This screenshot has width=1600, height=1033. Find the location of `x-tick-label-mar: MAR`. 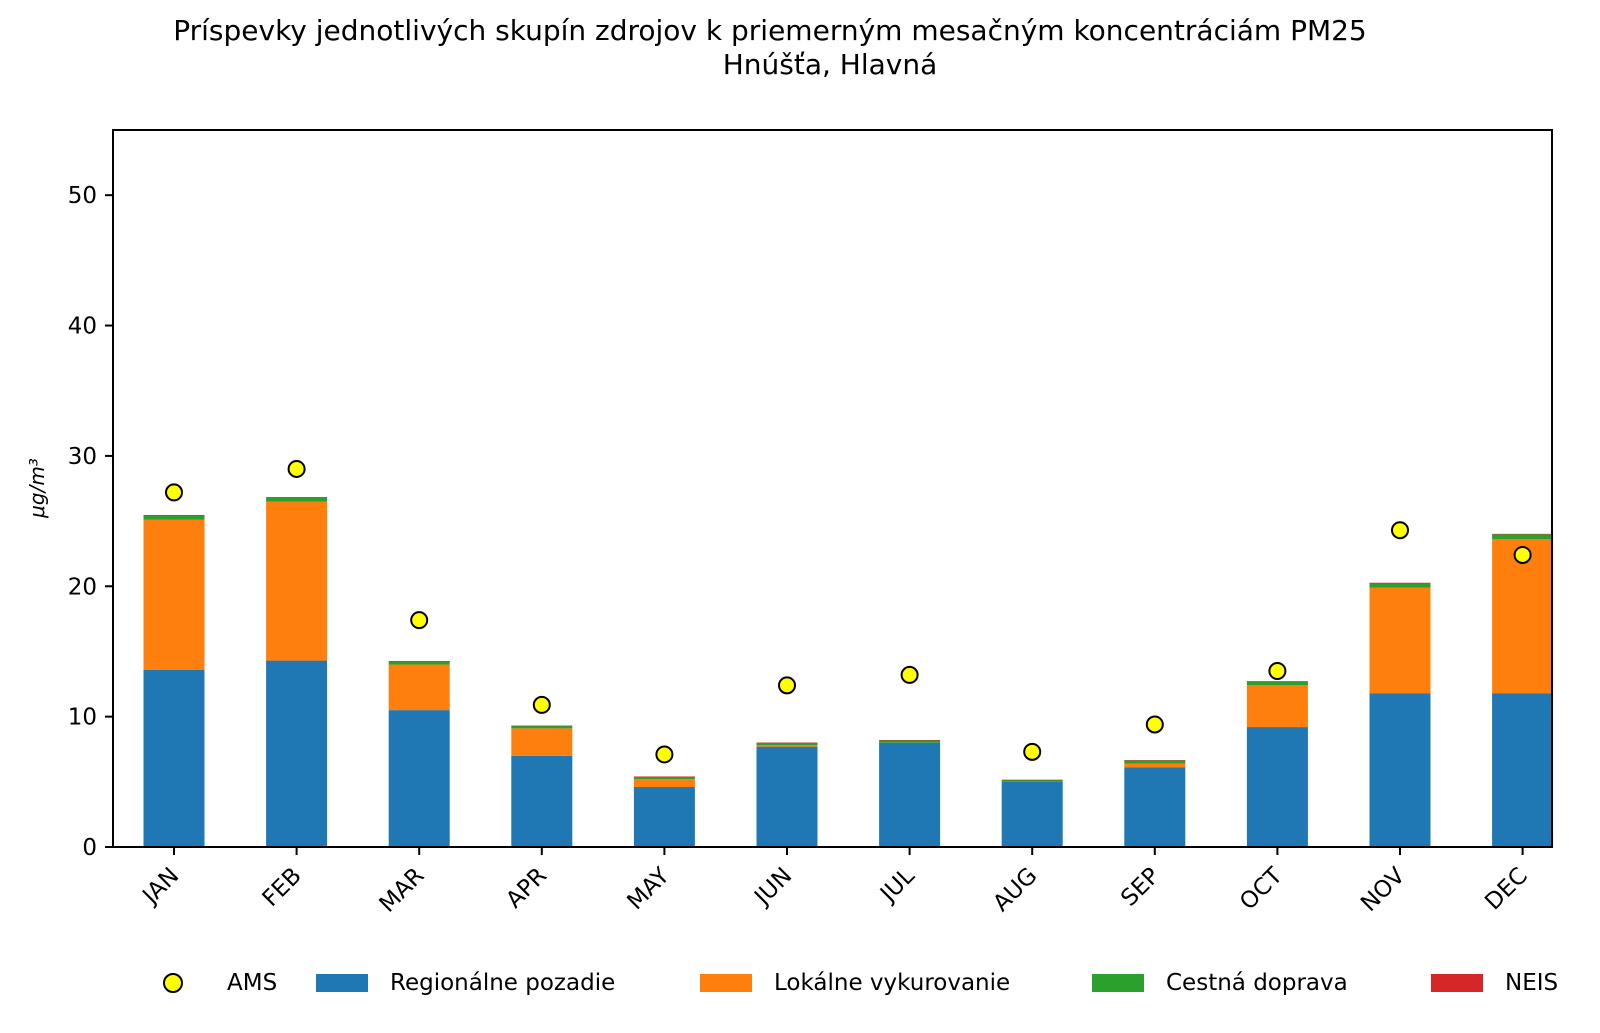

x-tick-label-mar: MAR is located at coordinates (402, 890).